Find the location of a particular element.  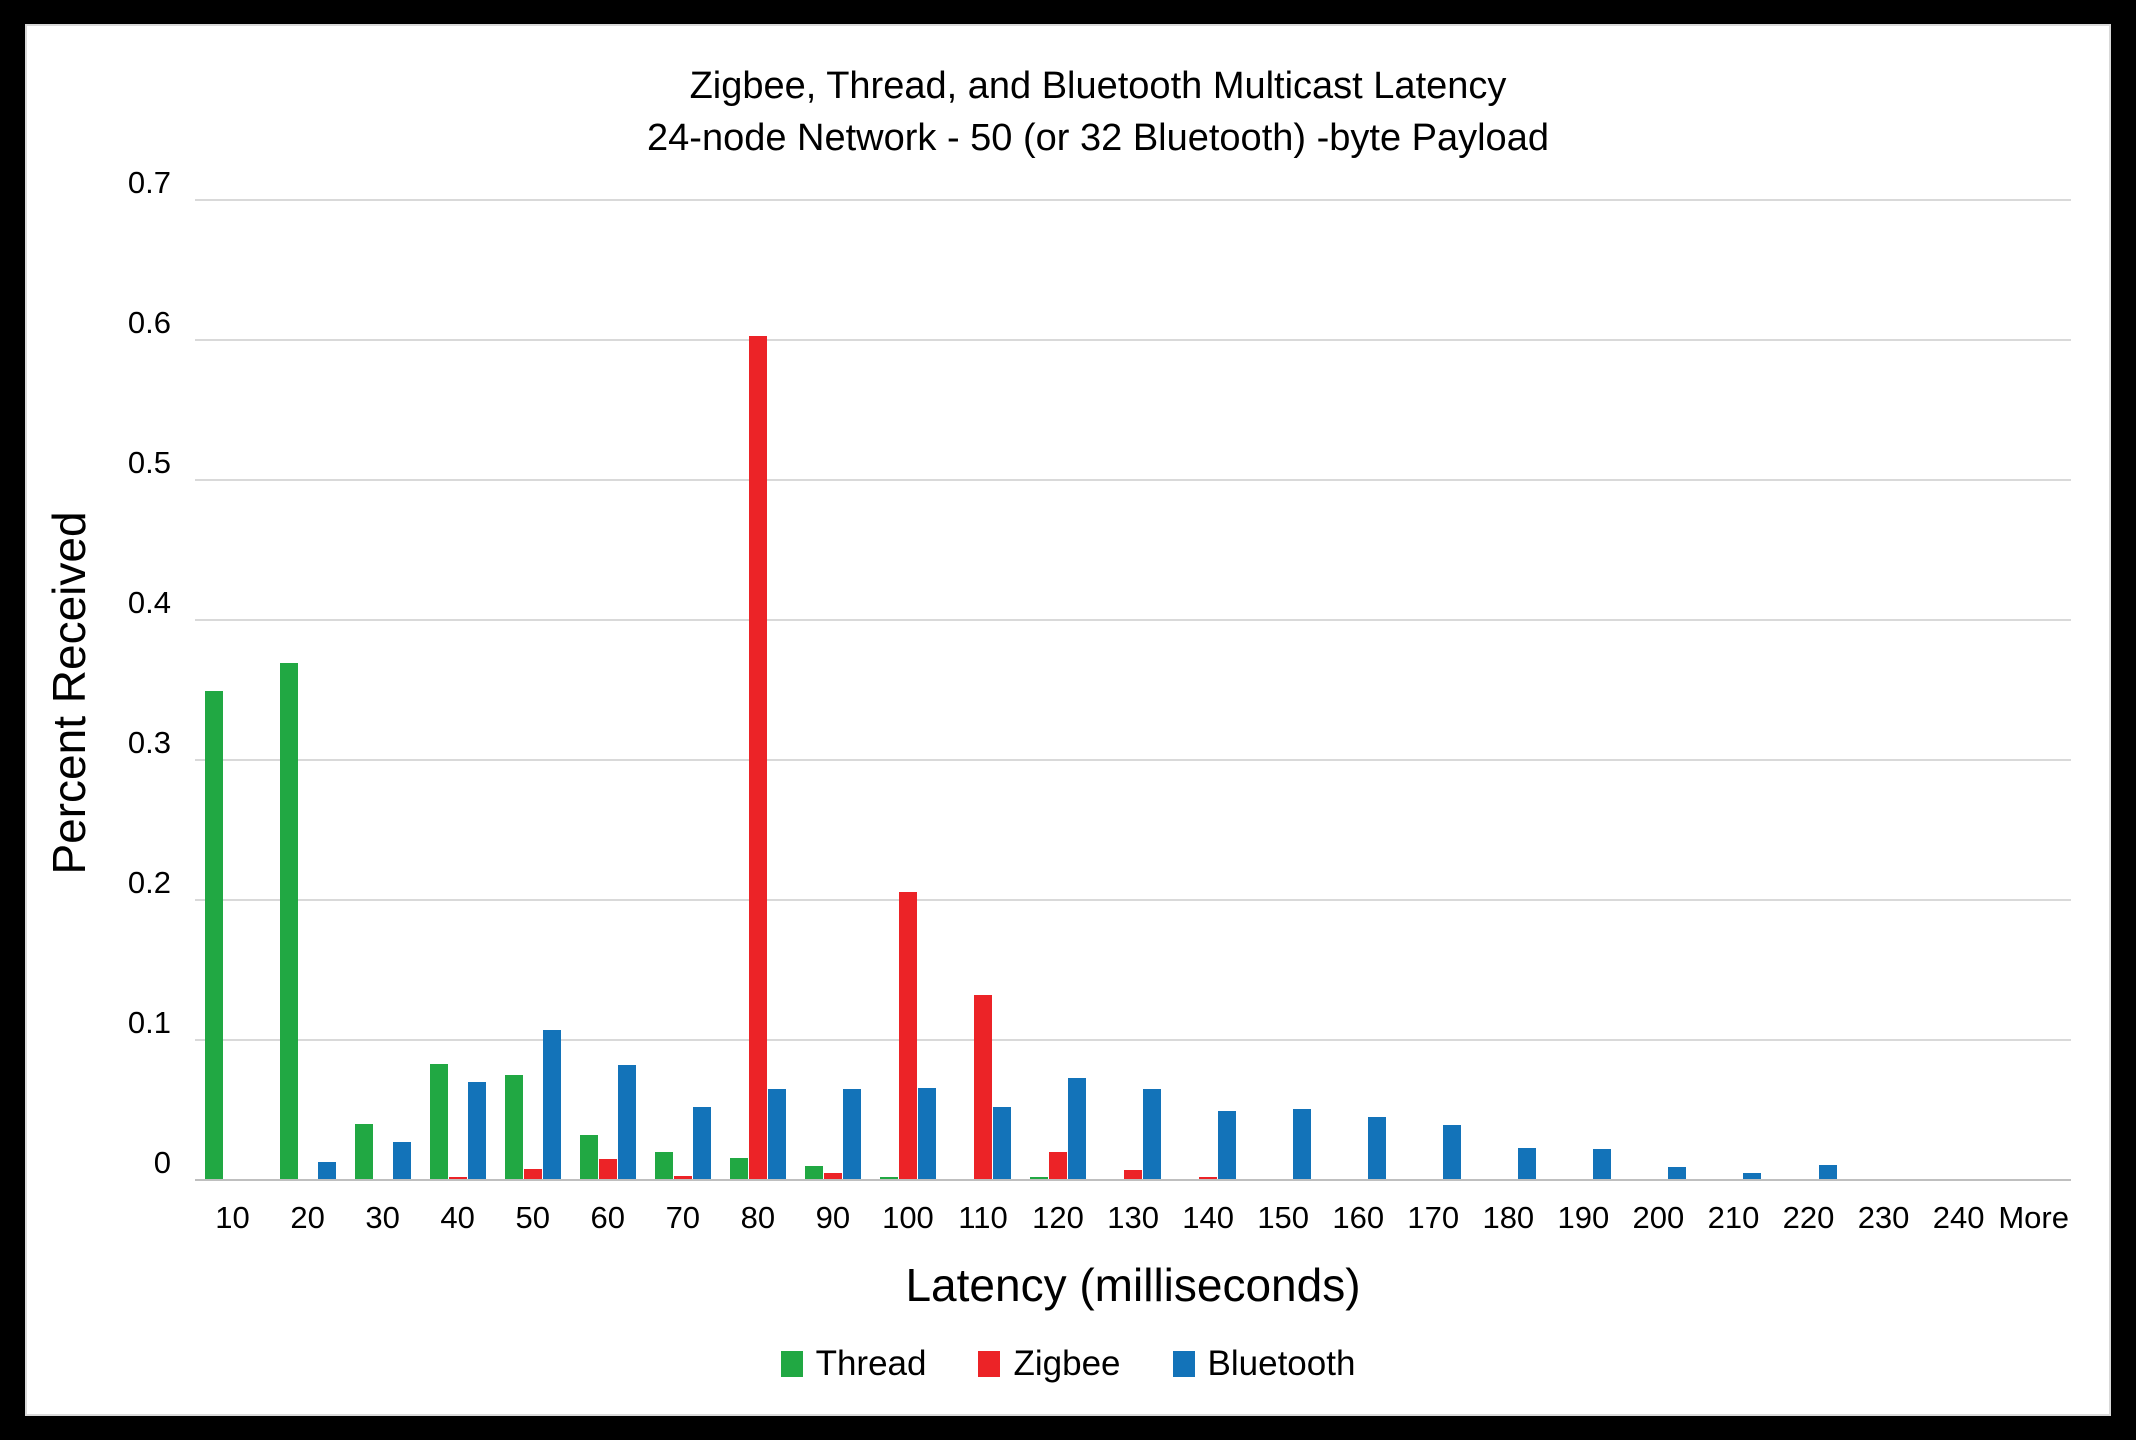

x-tick-label: 170 is located at coordinates (1433, 1217).